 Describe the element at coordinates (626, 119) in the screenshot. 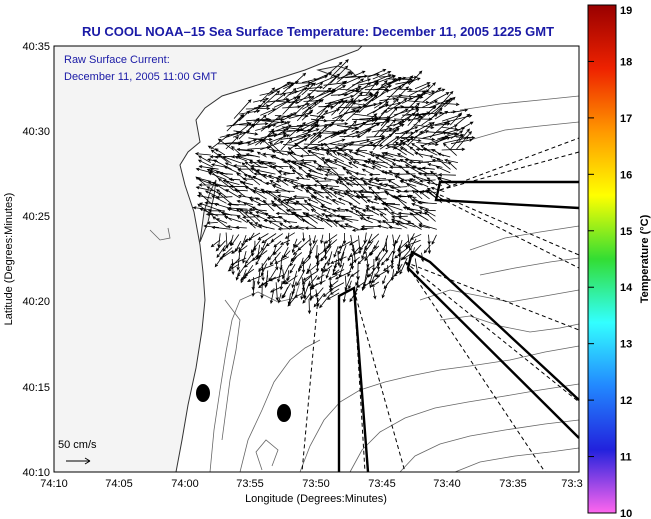

I see `colorbar-tick-label: 17` at that location.